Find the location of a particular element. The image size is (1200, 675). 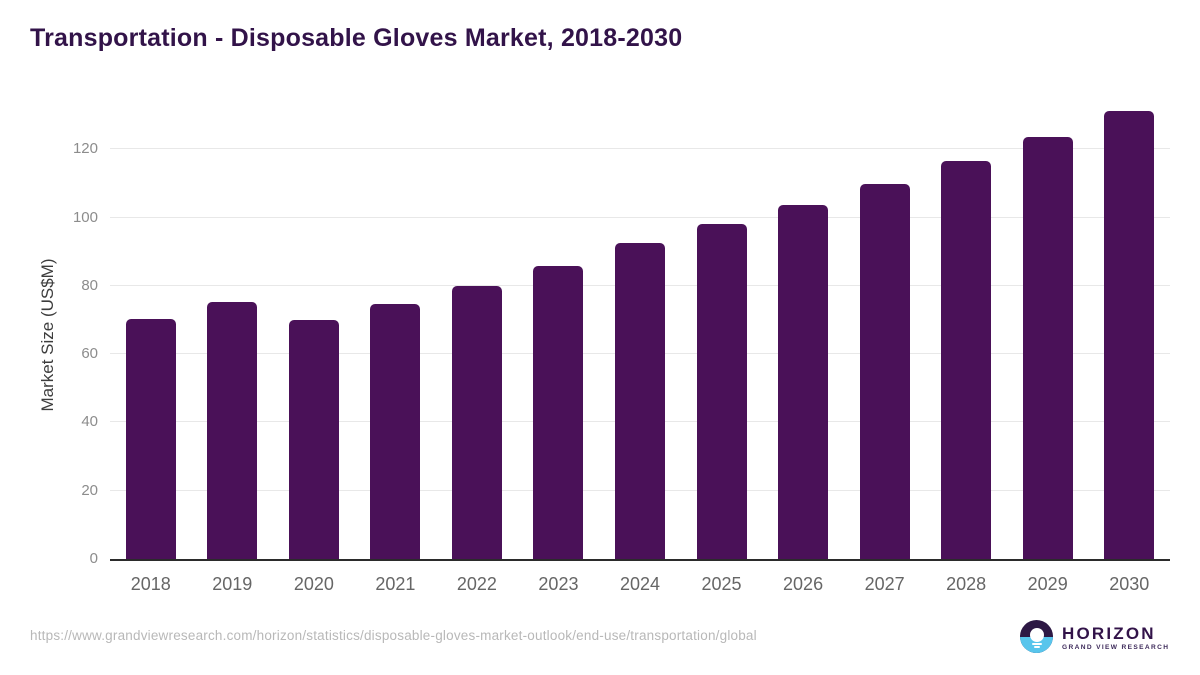

y-tick-120: 120 is located at coordinates (85, 149).